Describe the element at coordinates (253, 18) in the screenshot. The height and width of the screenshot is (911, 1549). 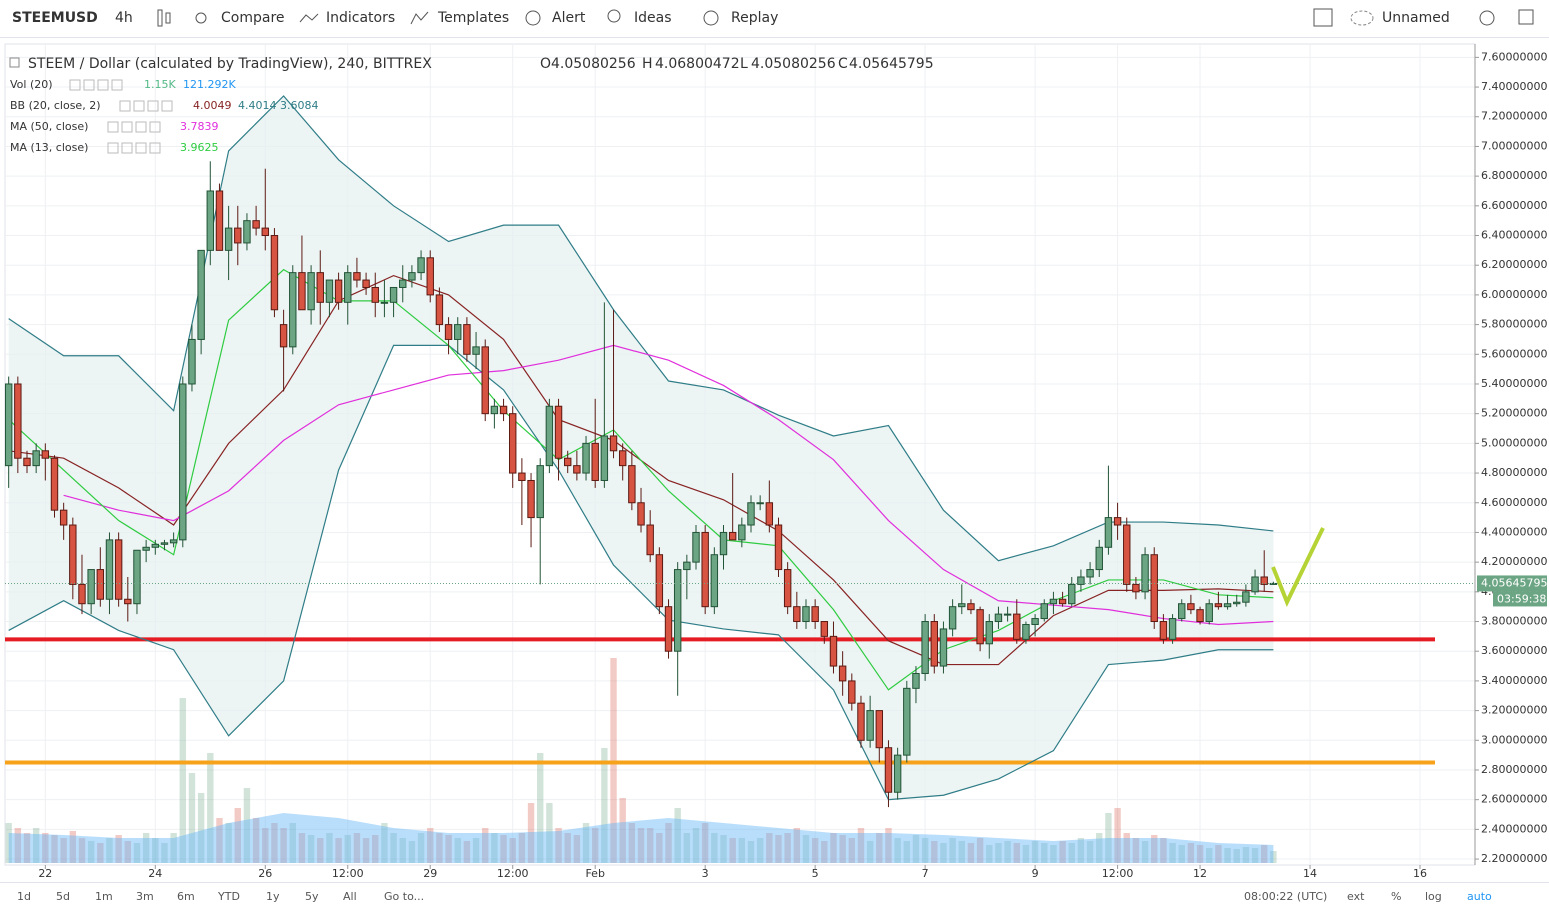
I see `toolbar-button: Compare` at that location.